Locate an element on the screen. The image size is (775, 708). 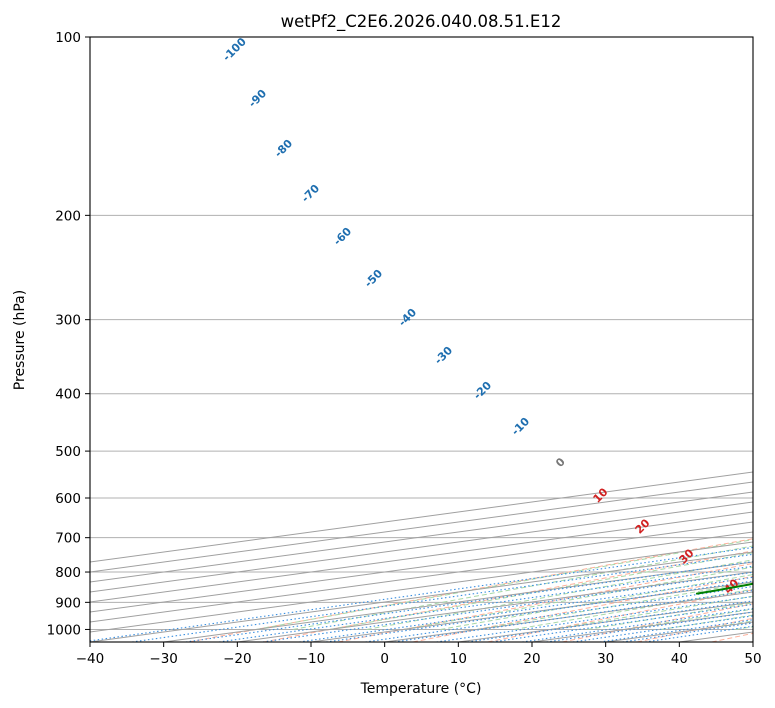
y-tick-label: 200 is located at coordinates (68, 216).